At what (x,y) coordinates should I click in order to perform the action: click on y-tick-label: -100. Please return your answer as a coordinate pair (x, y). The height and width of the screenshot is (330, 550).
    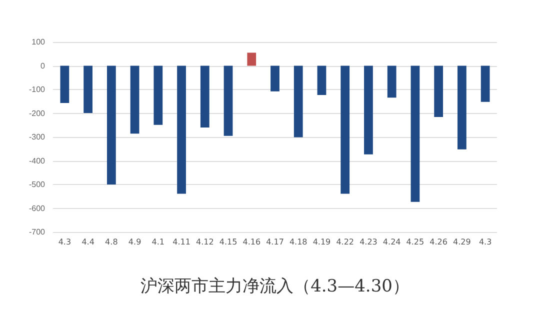
    Looking at the image, I should click on (37, 89).